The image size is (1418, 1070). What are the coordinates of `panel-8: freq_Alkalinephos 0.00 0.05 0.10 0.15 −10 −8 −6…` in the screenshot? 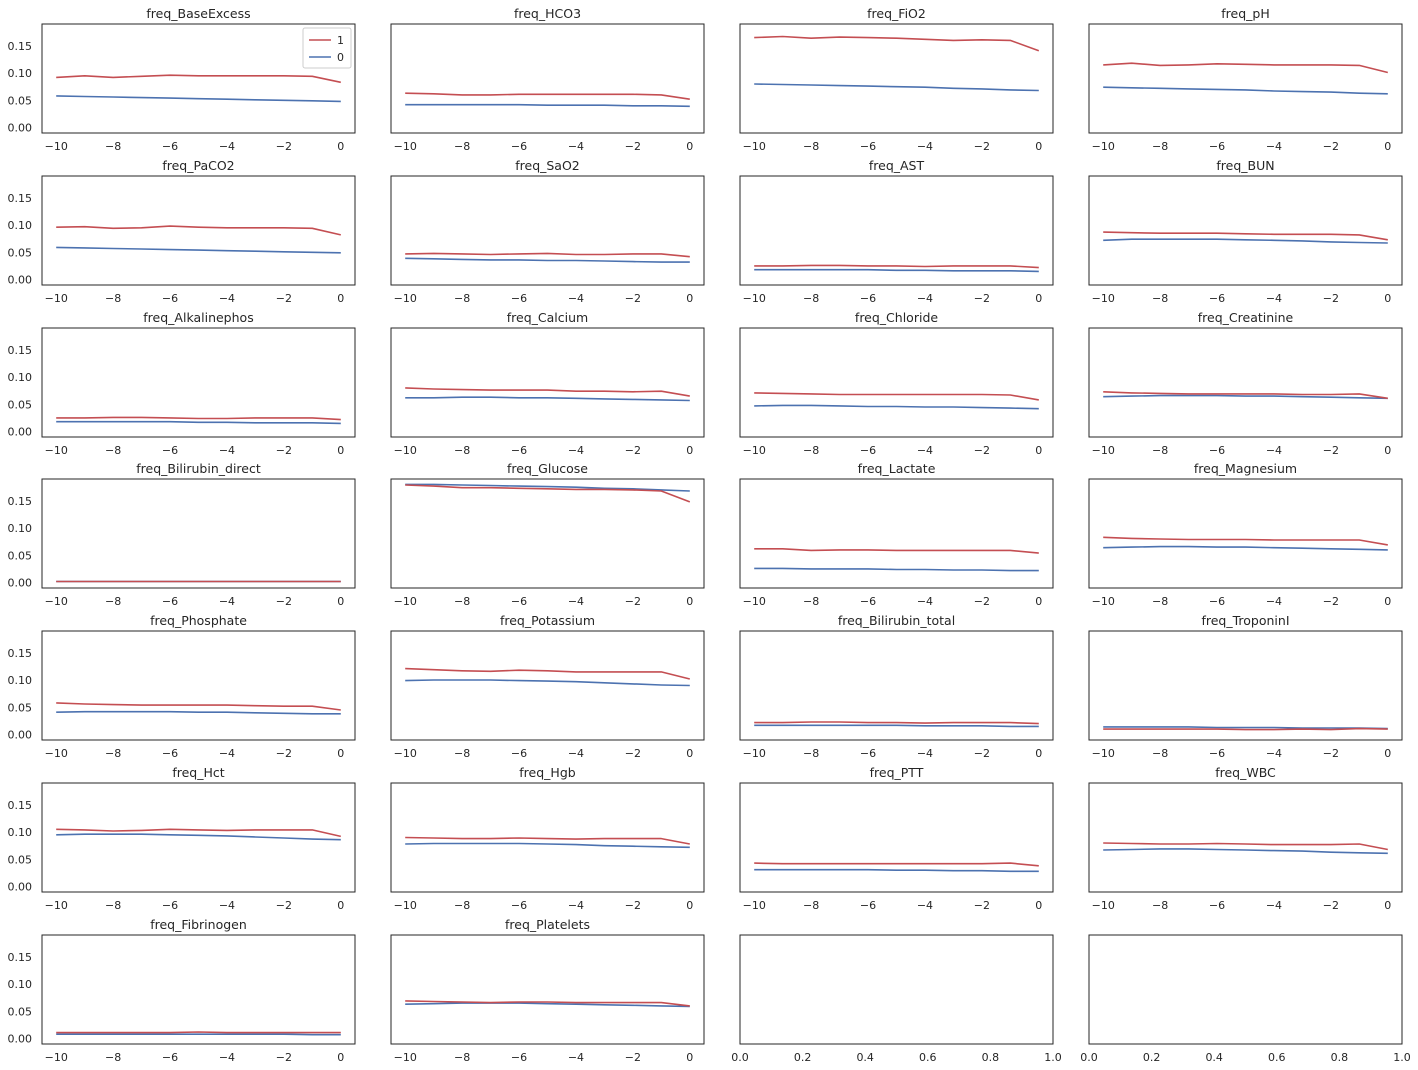 It's located at (182, 383).